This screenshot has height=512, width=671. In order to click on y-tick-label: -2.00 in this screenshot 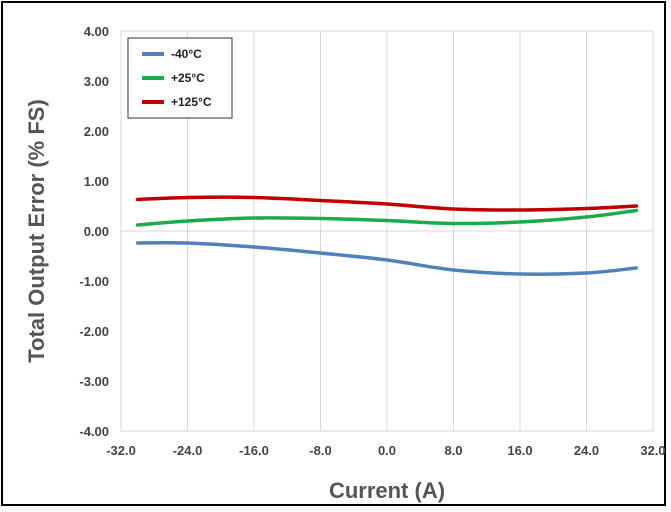, I will do `click(94, 331)`.